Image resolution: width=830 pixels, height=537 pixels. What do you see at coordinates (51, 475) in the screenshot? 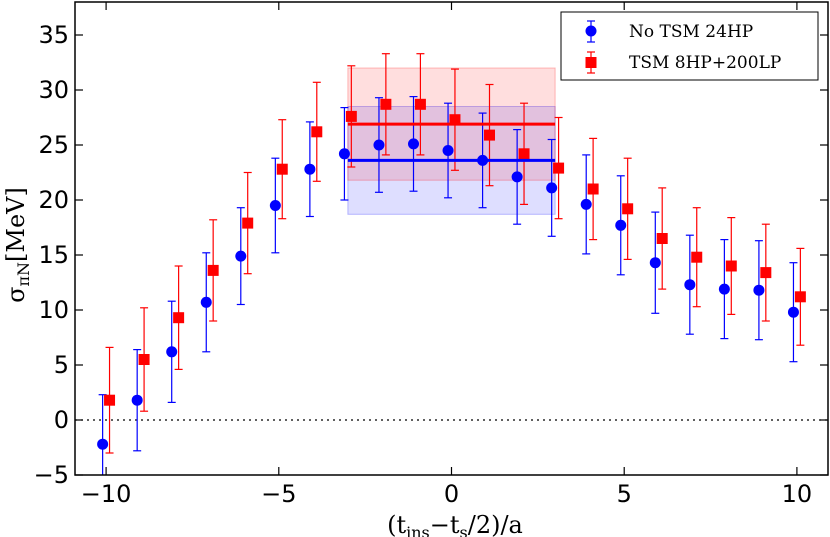
I see `y-tick-label: −5` at bounding box center [51, 475].